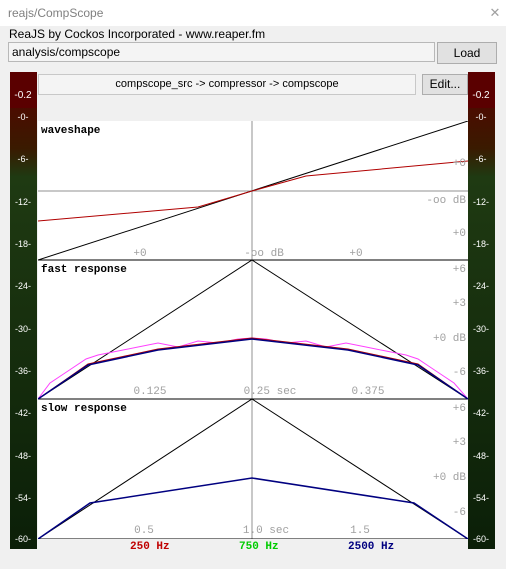 The height and width of the screenshot is (569, 506). Describe the element at coordinates (221, 52) in the screenshot. I see `script-path-field: analysis/compscope` at that location.